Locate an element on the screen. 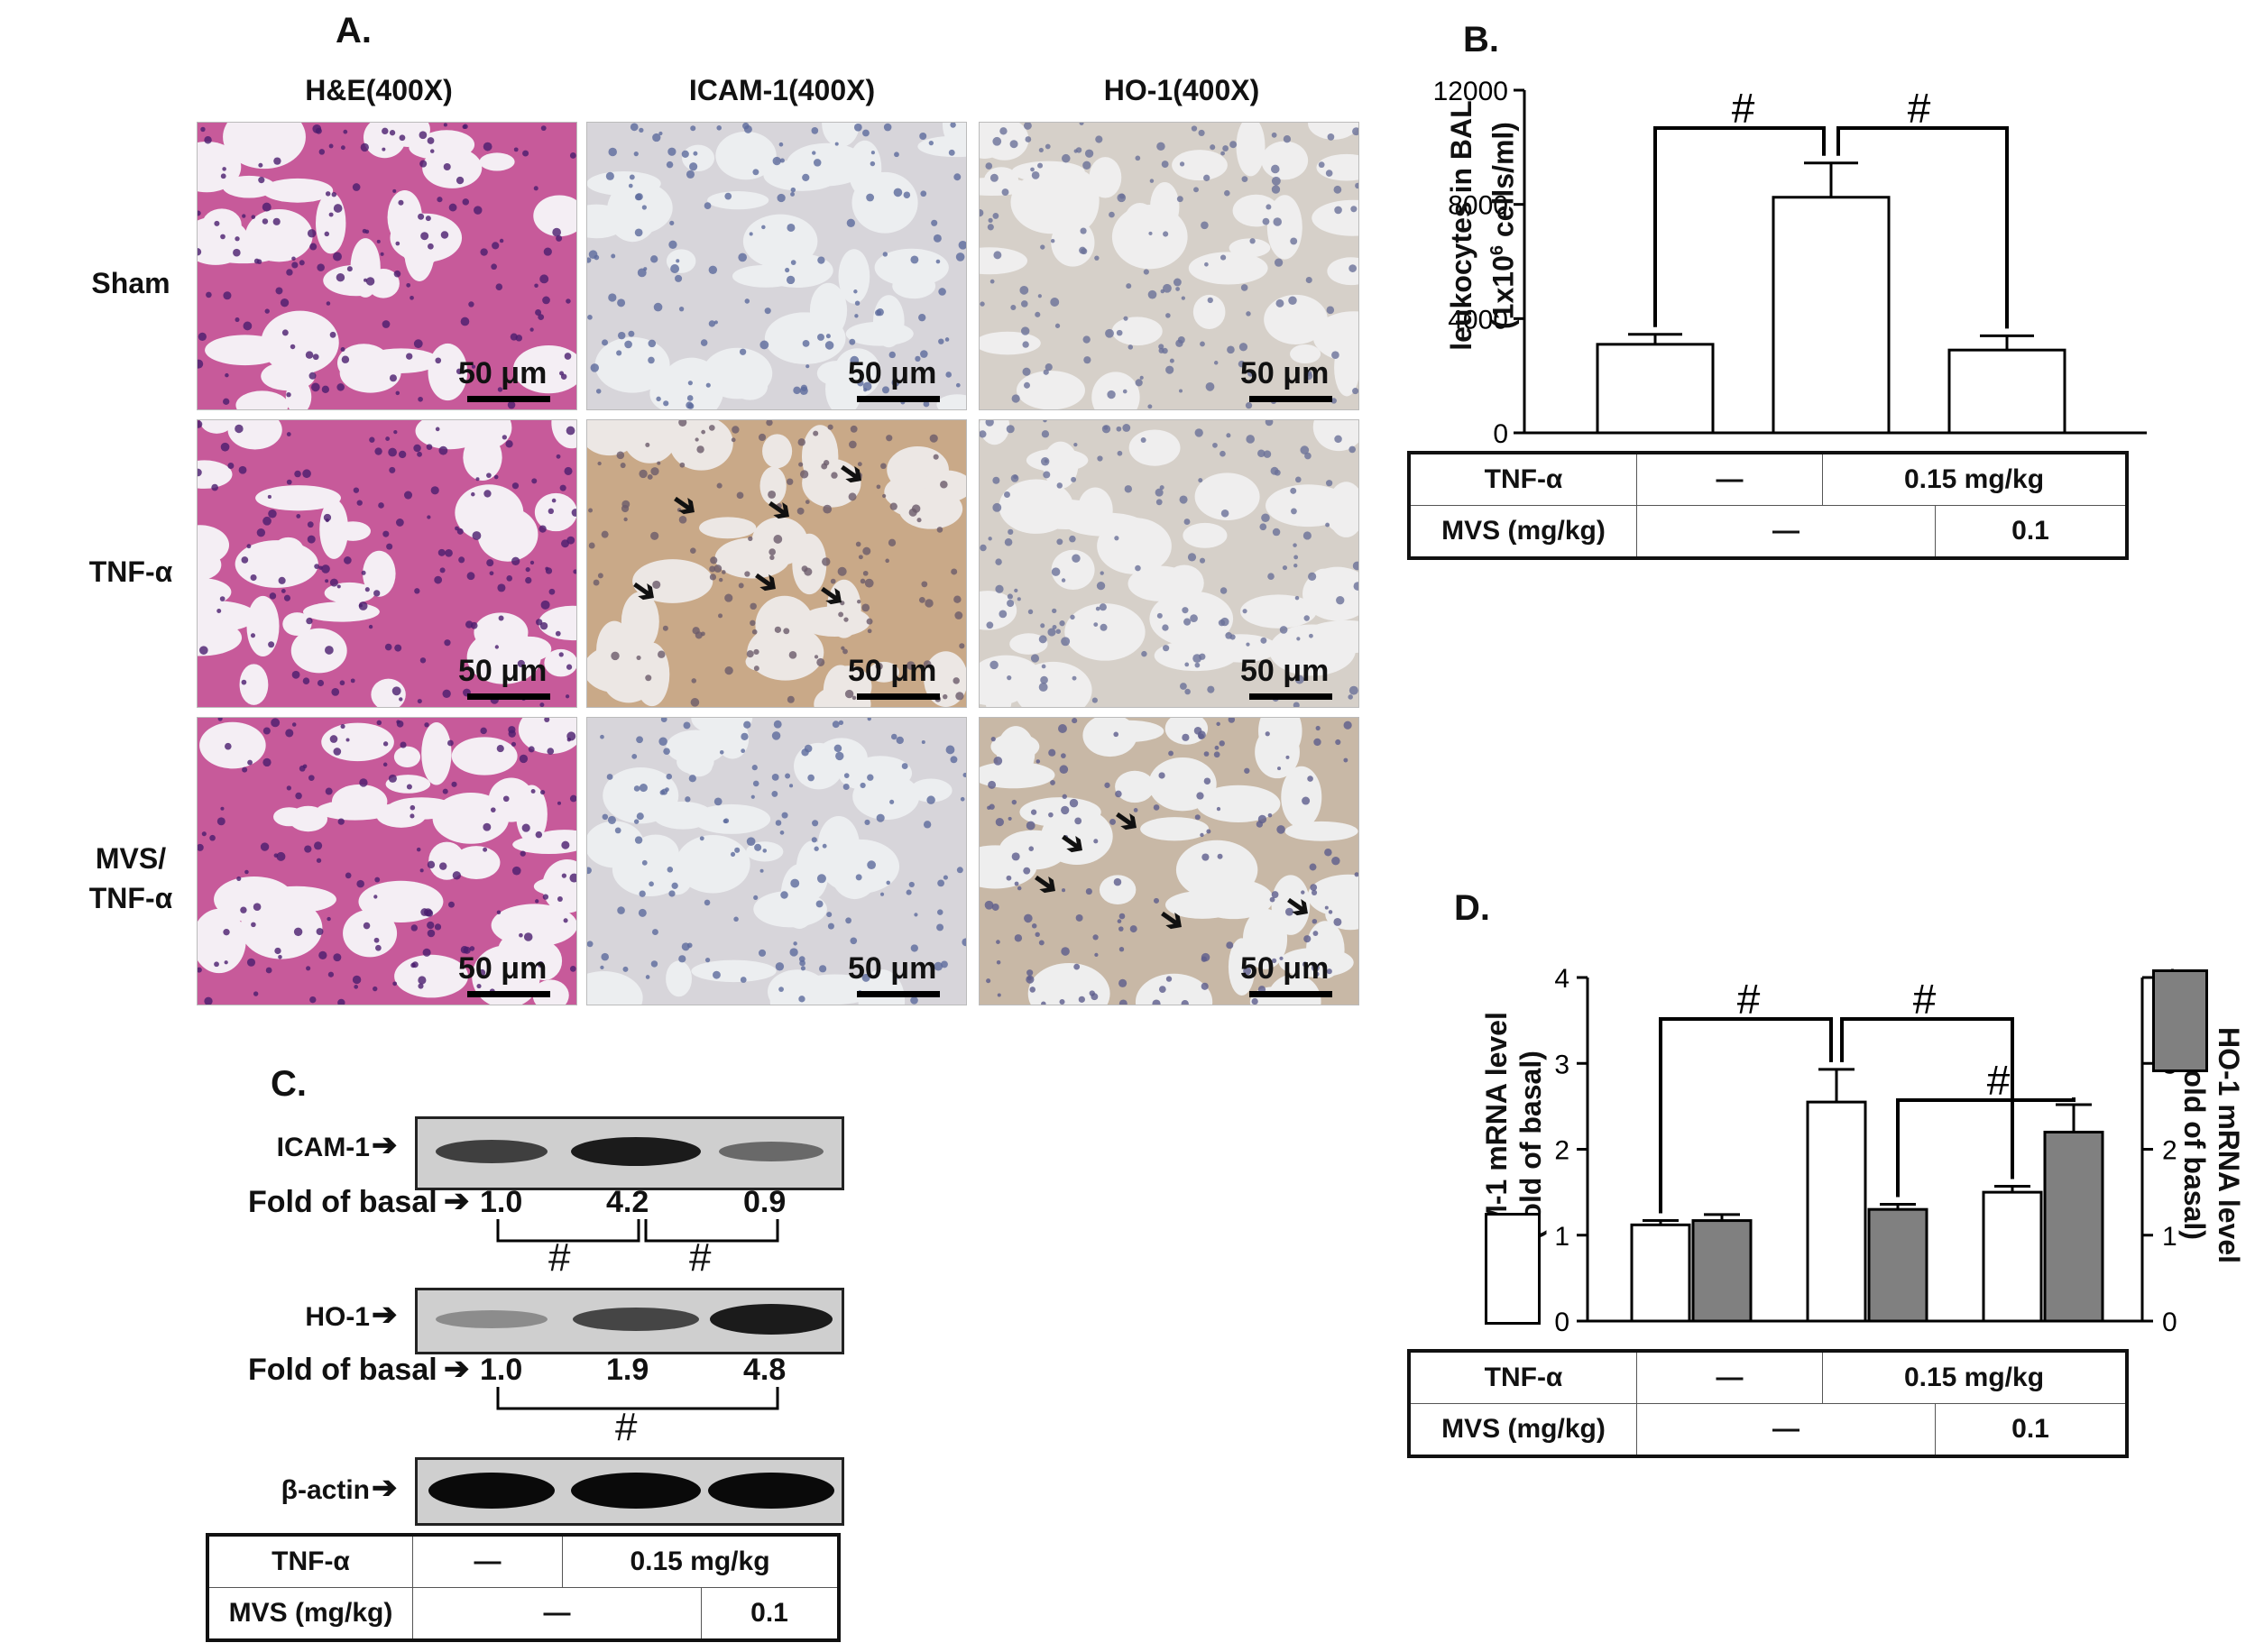 Image resolution: width=2255 pixels, height=1652 pixels. y-tick-label: 4 is located at coordinates (1562, 979).